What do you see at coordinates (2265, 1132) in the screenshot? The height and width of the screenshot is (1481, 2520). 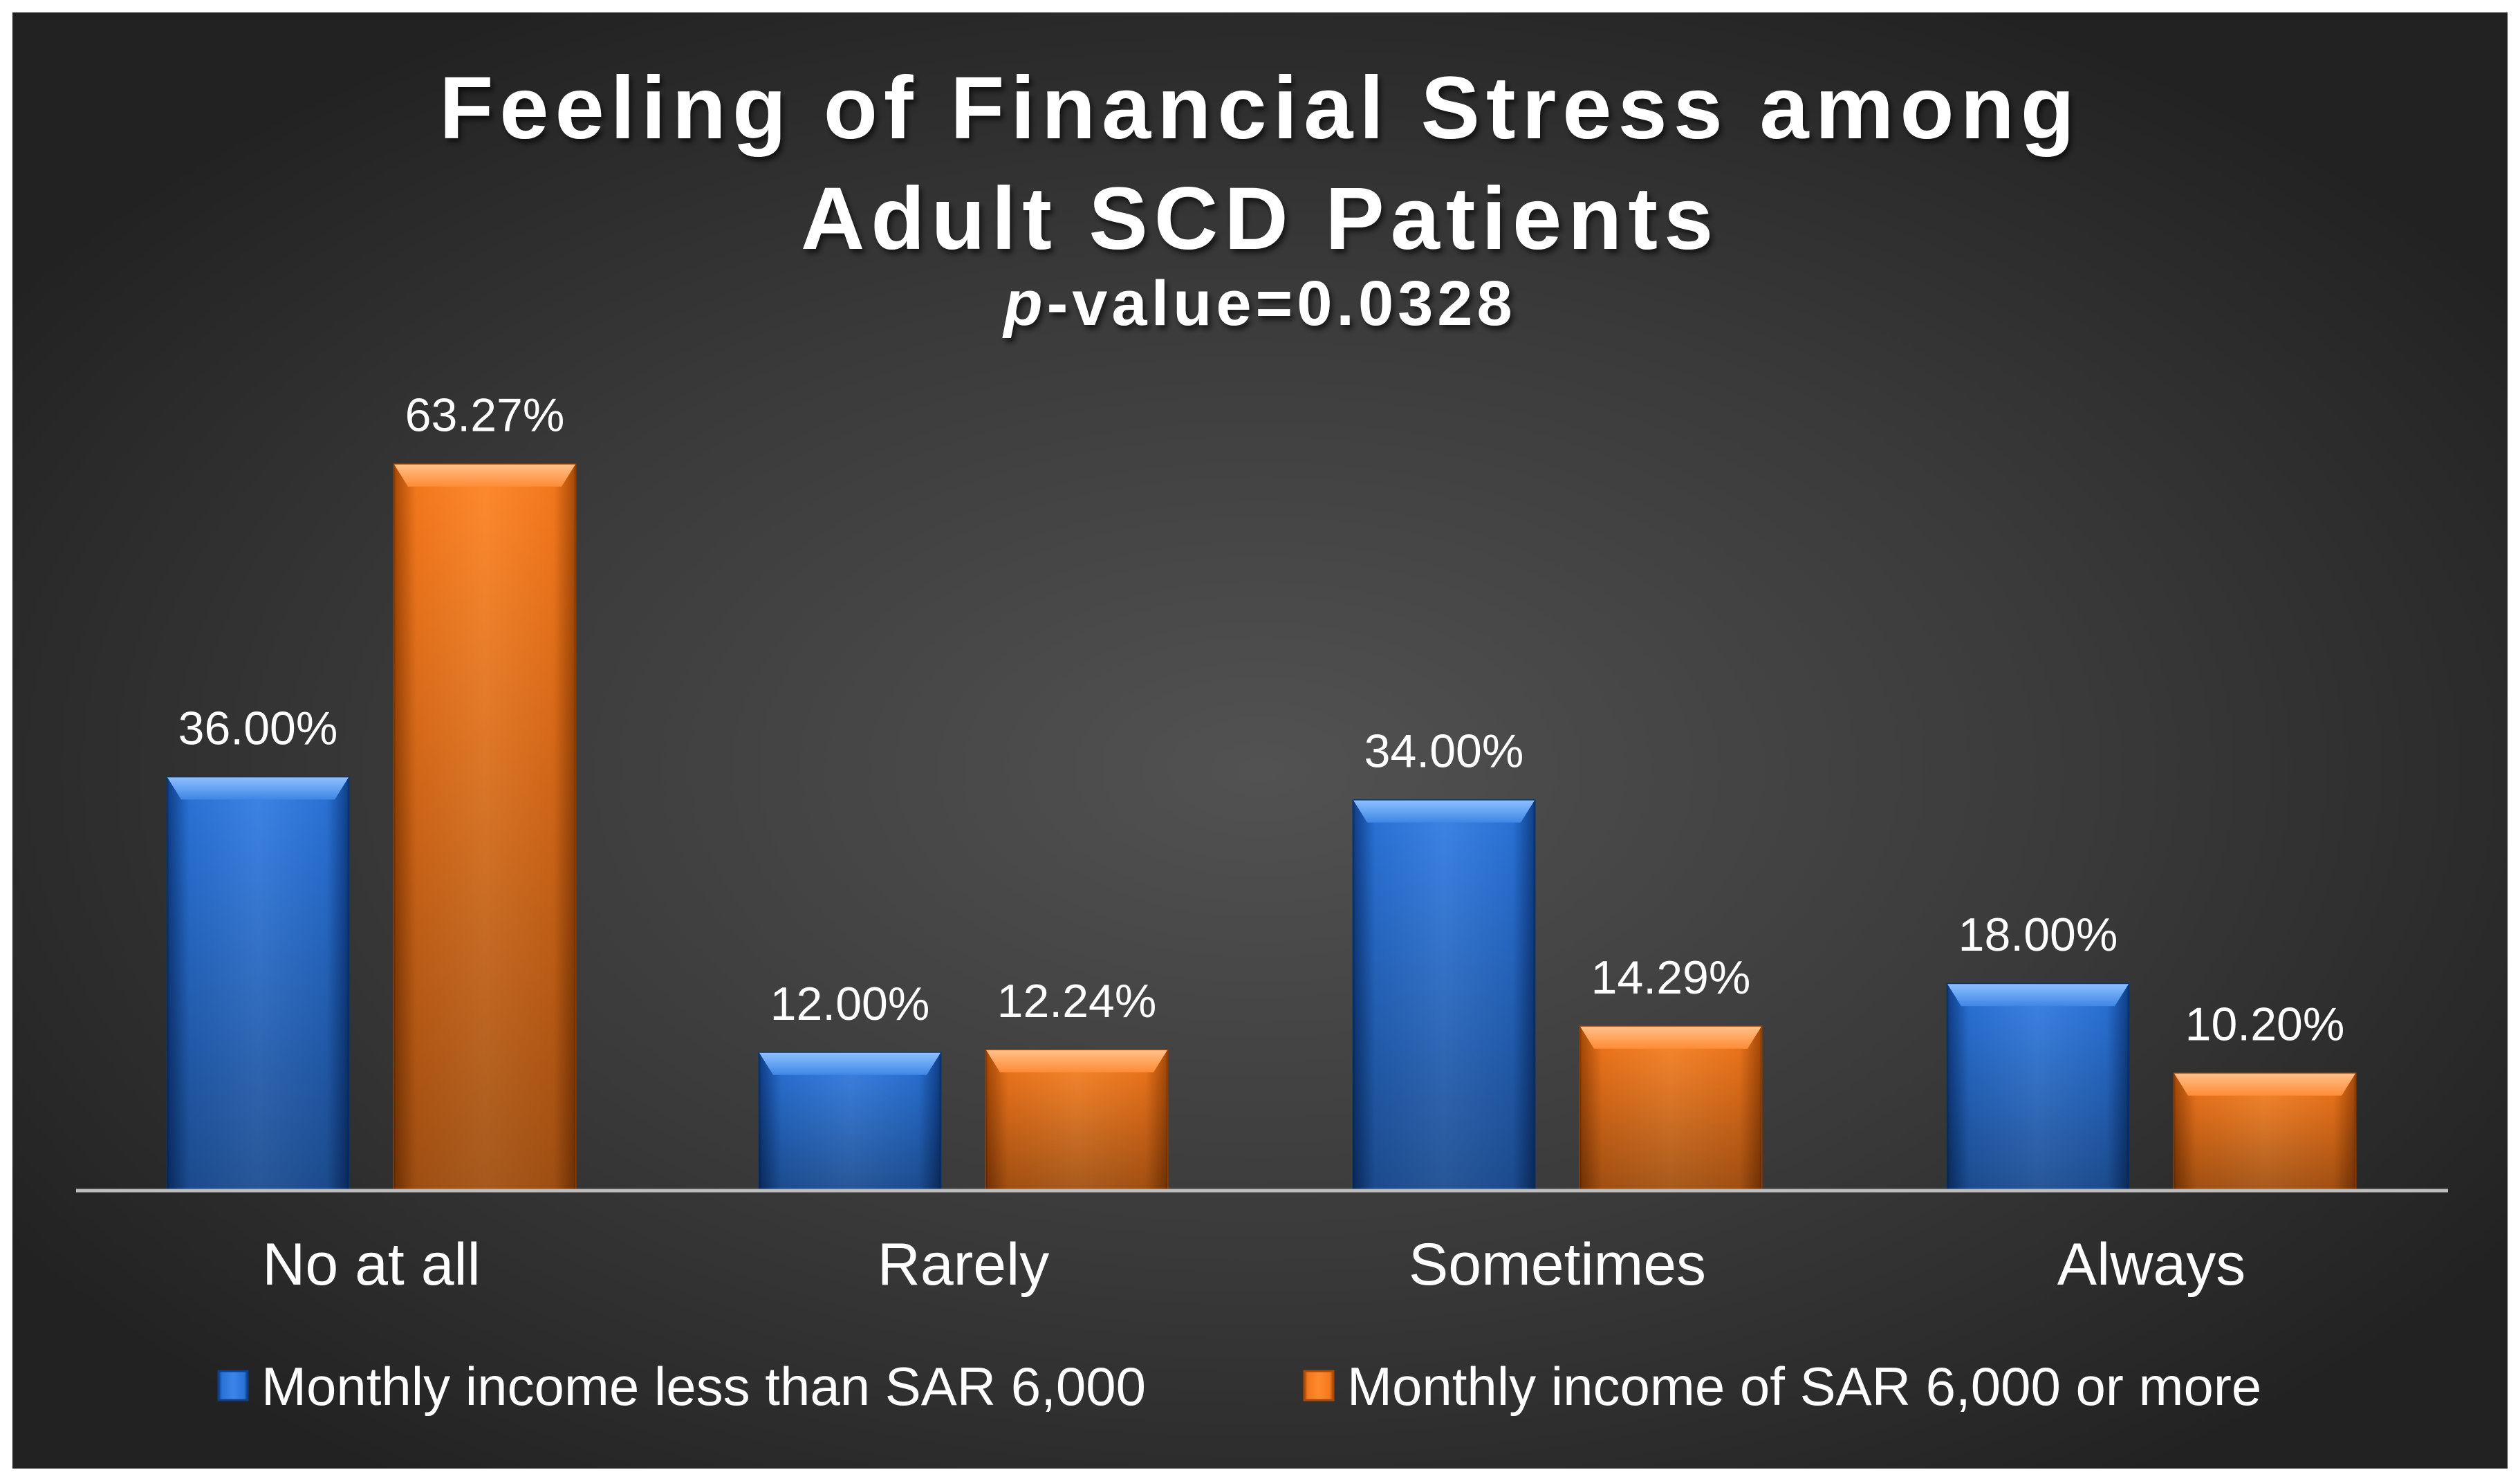 I see `bar-series-2-always` at bounding box center [2265, 1132].